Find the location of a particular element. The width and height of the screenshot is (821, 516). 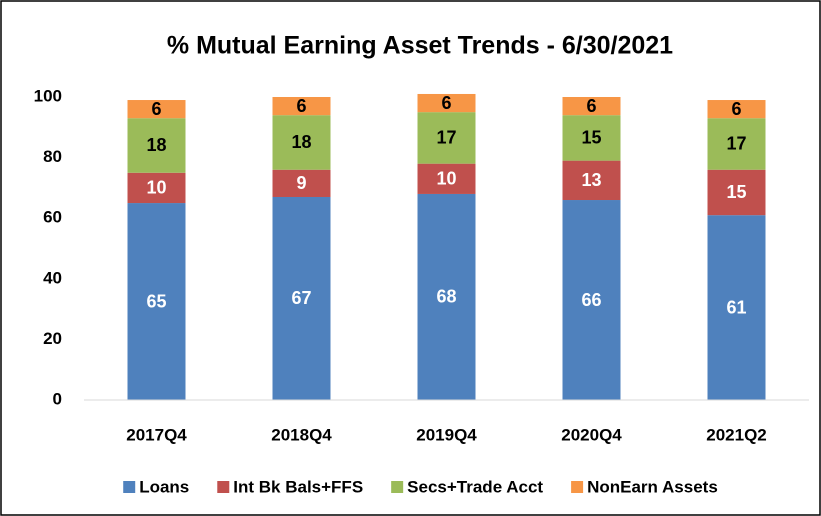

legend-label: Int Bk Bals+FFS is located at coordinates (298, 486).